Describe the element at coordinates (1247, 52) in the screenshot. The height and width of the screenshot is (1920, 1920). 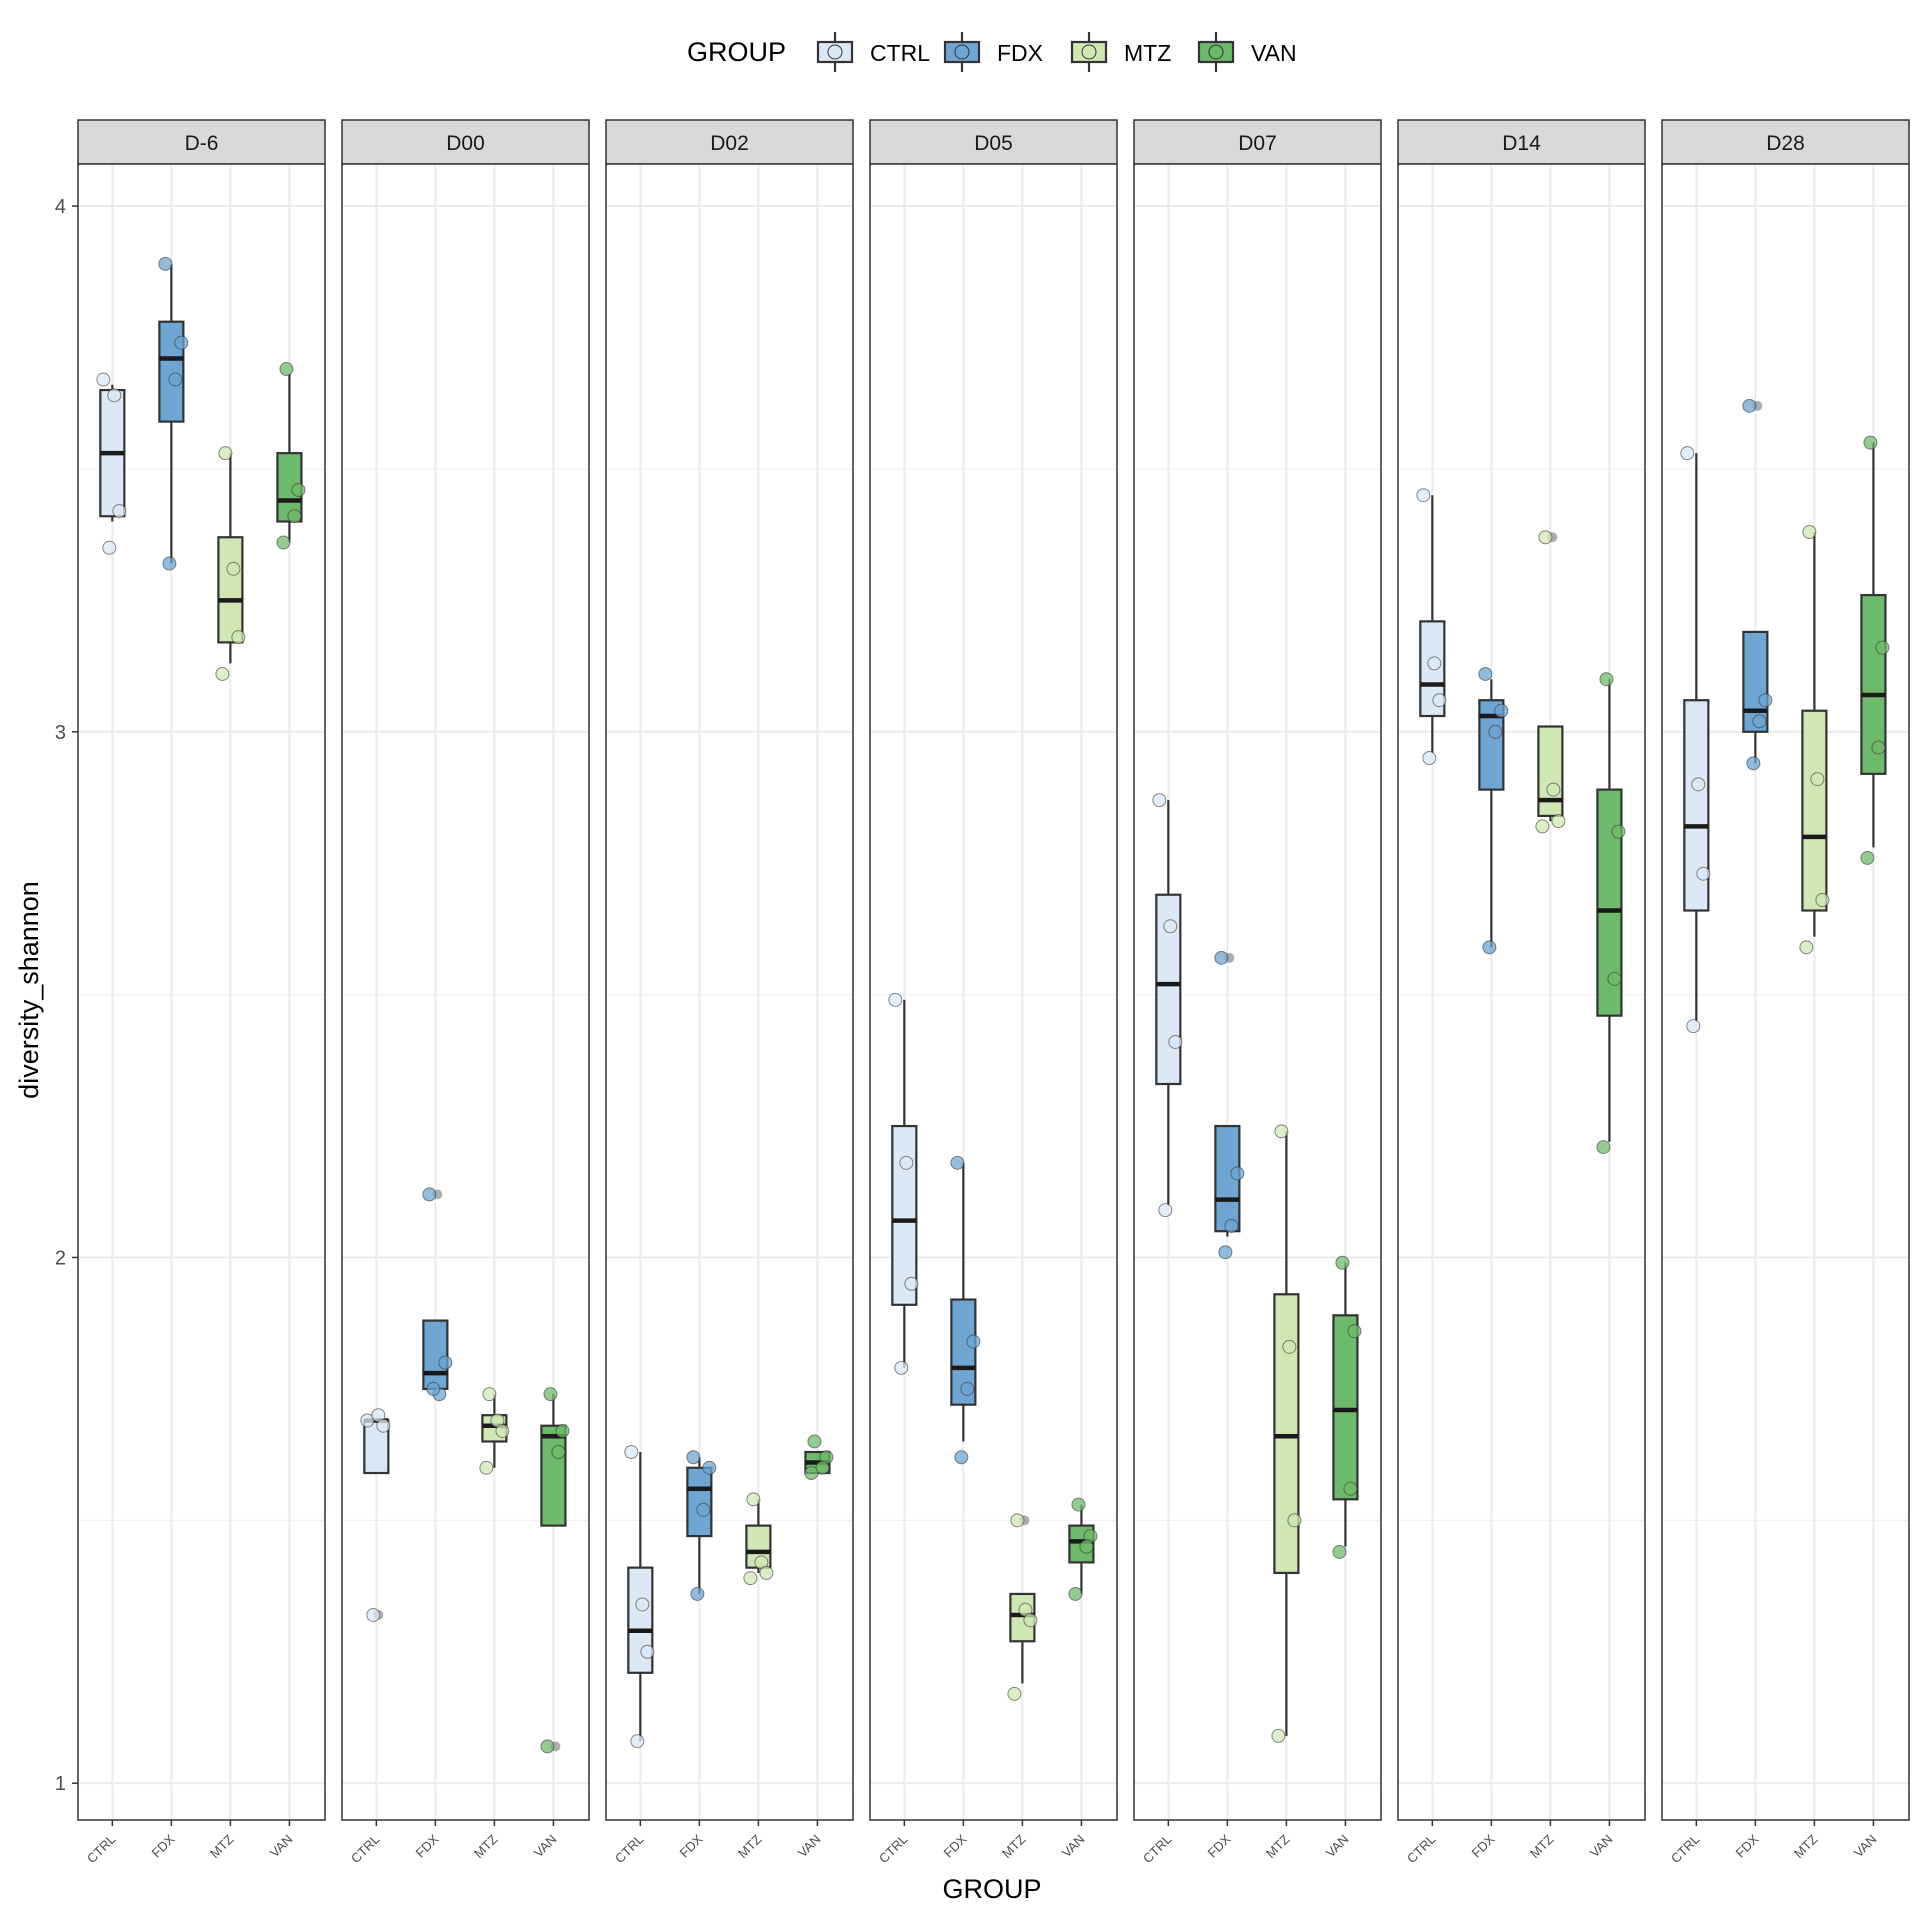
I see `legend-item-van: VAN` at that location.